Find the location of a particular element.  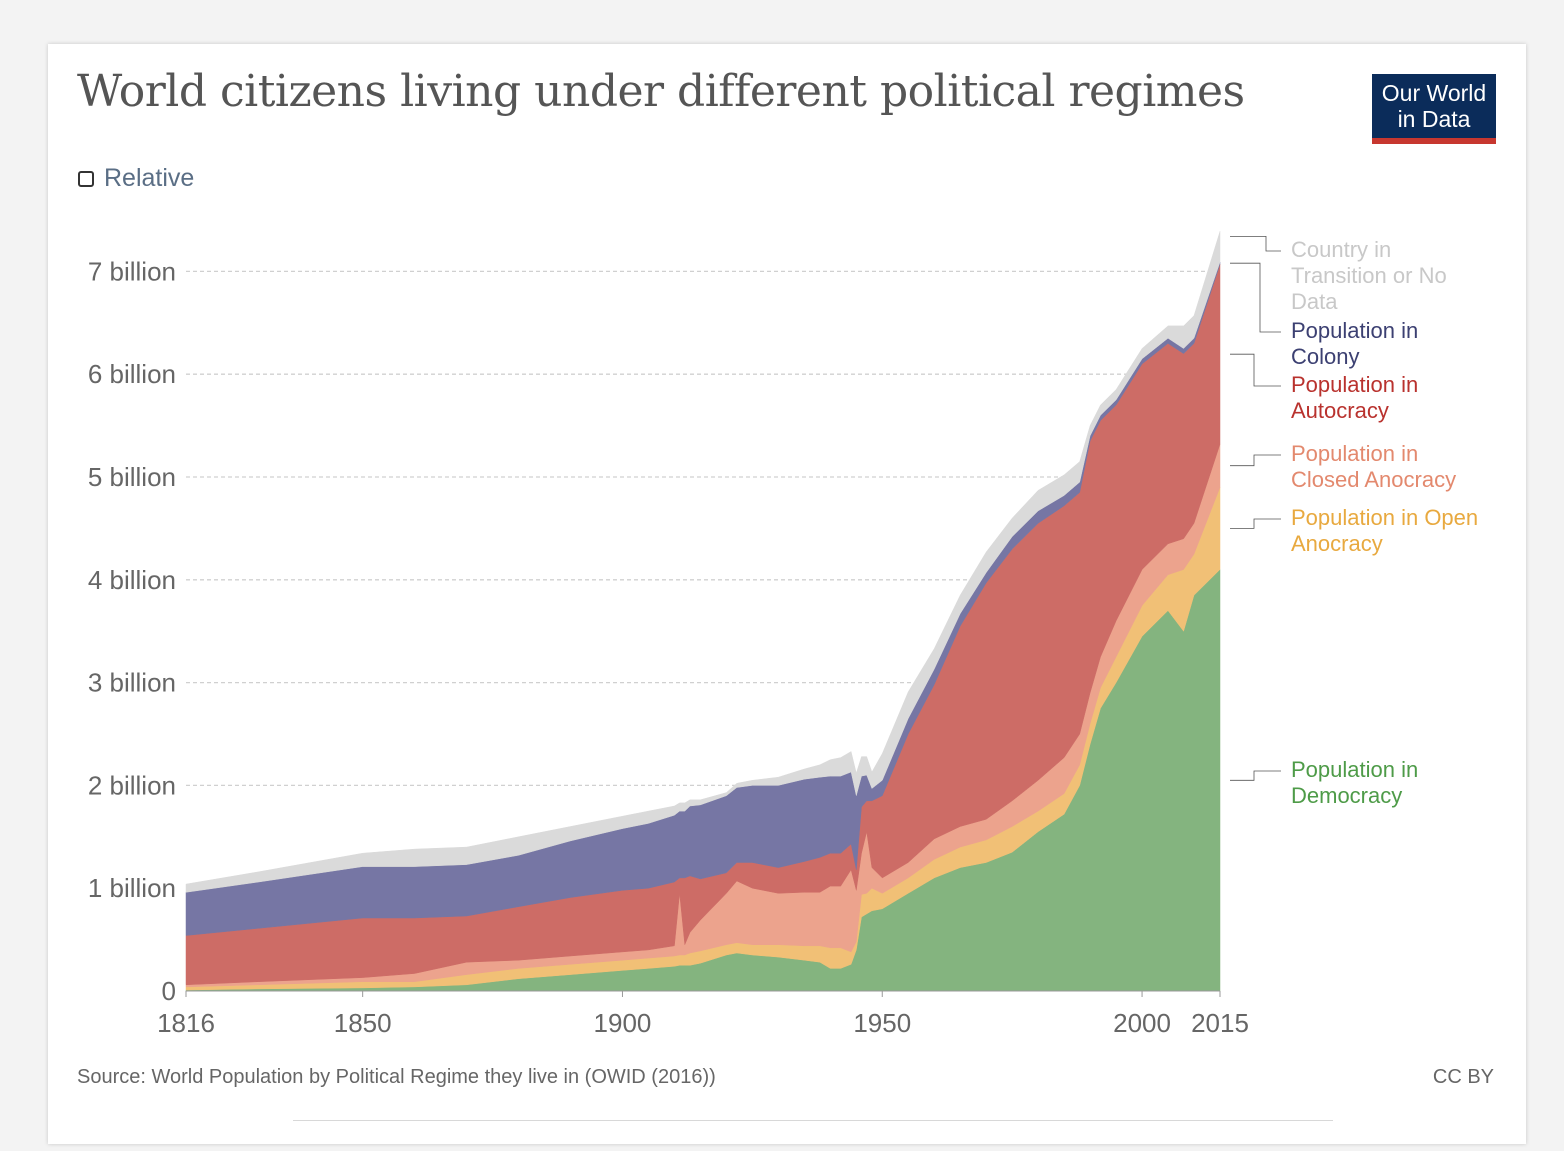

legend-label: Autocracy is located at coordinates (1340, 410).